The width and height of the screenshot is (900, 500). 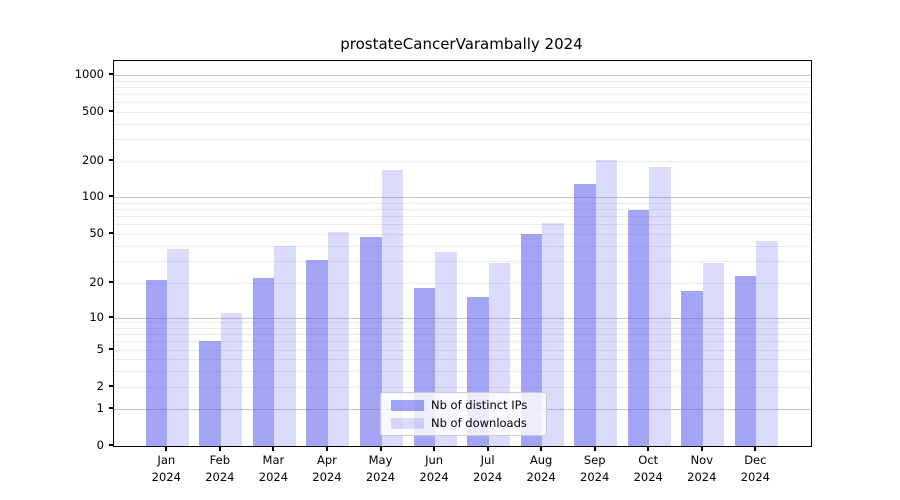 I want to click on y-axis-tick-label: 50, so click(x=96, y=233).